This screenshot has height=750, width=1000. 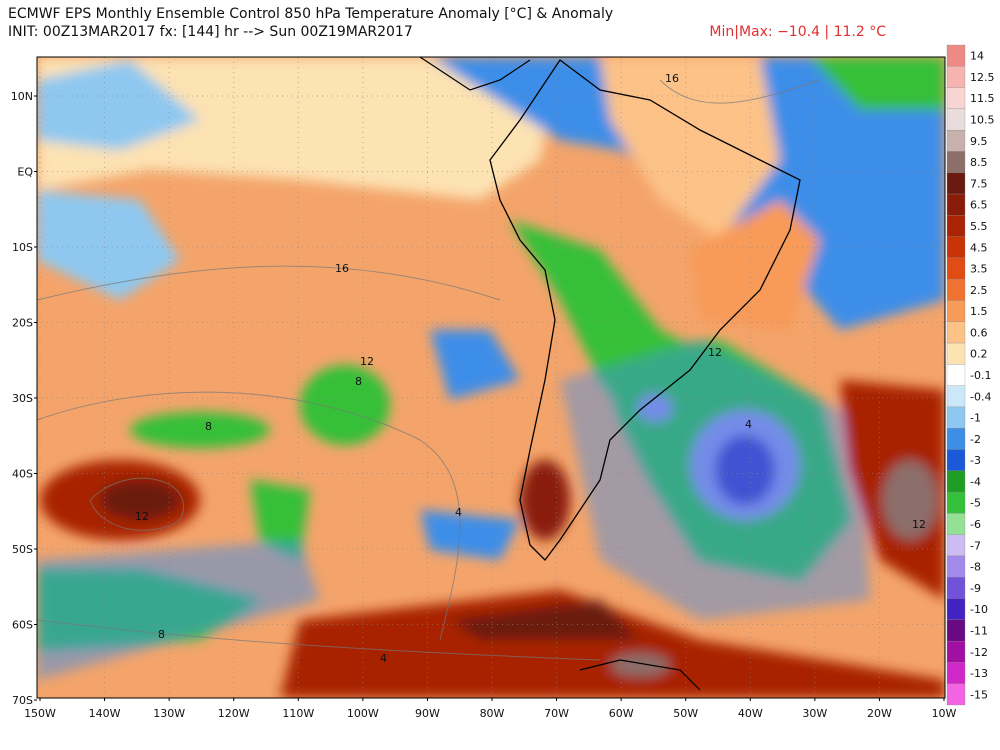 What do you see at coordinates (750, 713) in the screenshot?
I see `lon-label: 40W` at bounding box center [750, 713].